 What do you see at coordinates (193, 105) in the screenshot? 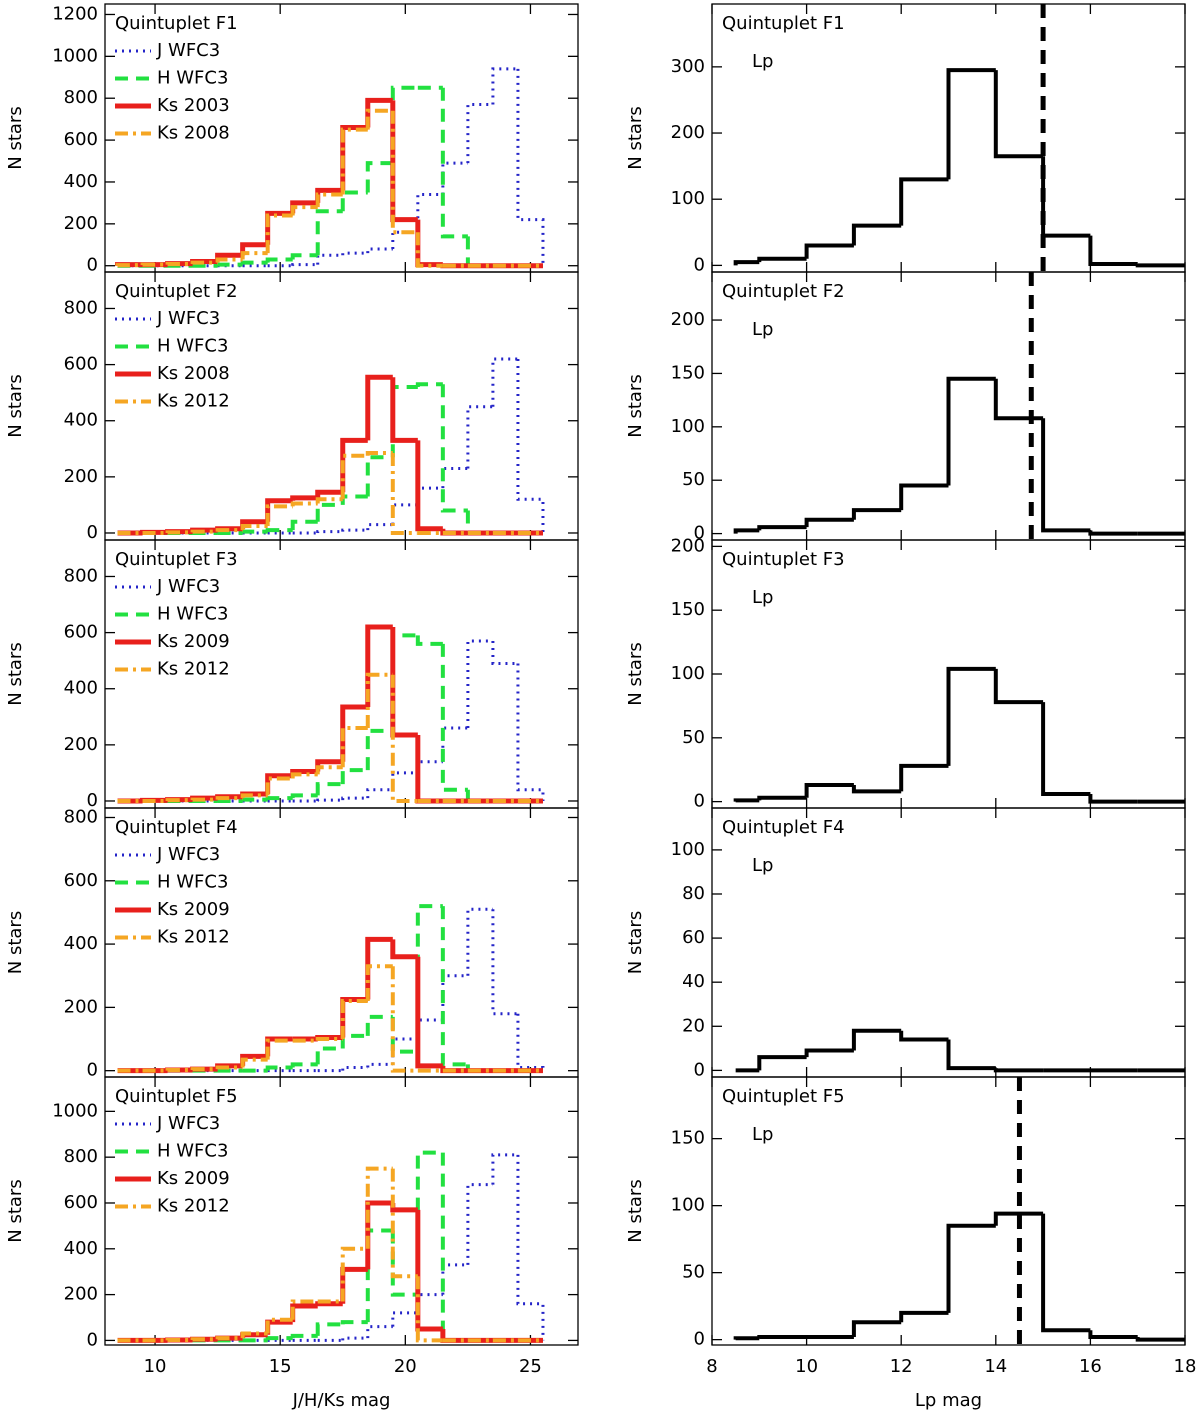
I see `legend-label: Ks 2003` at bounding box center [193, 105].